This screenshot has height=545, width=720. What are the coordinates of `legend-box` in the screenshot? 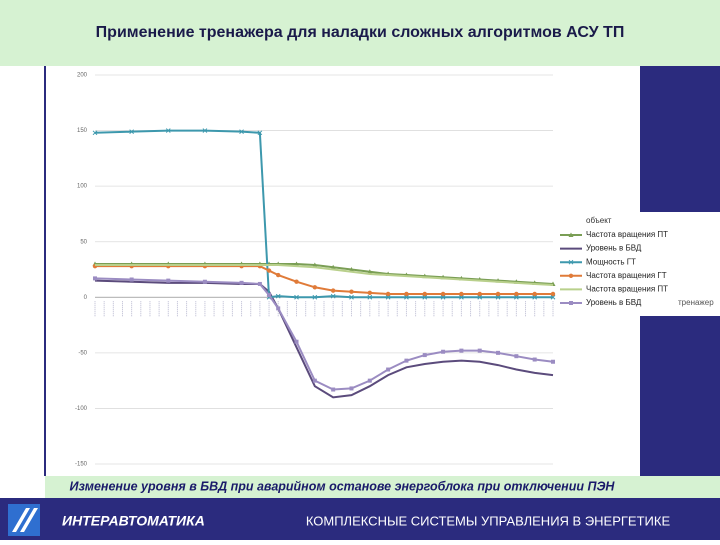 It's located at (638, 264).